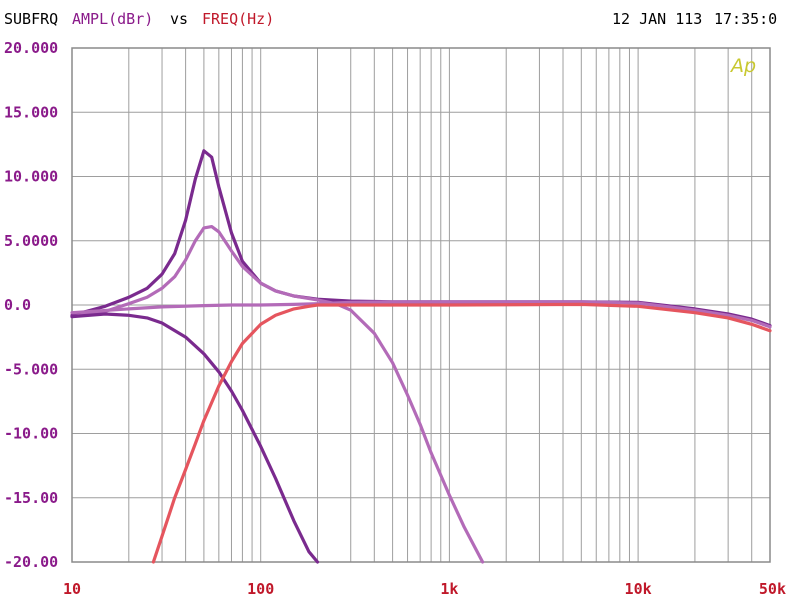 The width and height of the screenshot is (800, 600). Describe the element at coordinates (424, 589) in the screenshot. I see `x-axis-ticks: 10 100 1k 10k 50k` at that location.